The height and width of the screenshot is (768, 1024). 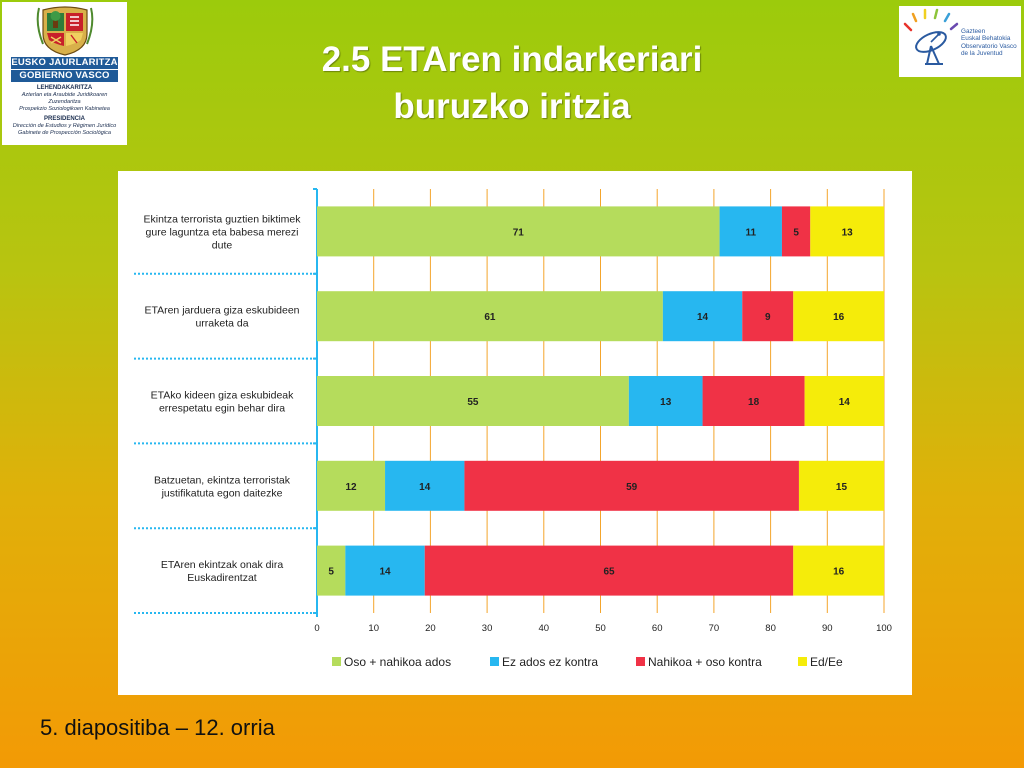 I want to click on logo-text-eusko-jaurlaritza: EUSKO JAURLARITZA, so click(x=64, y=63).